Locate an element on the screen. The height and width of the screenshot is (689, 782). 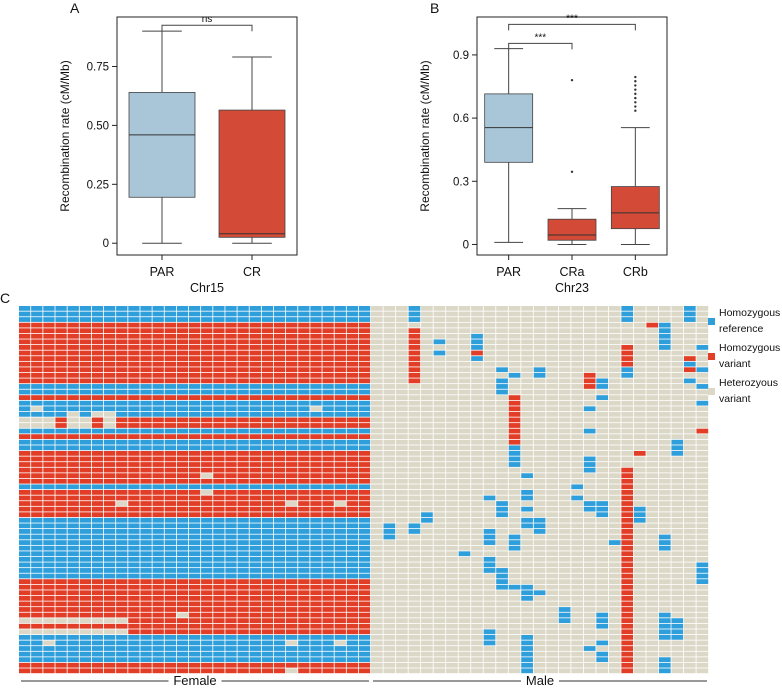
x-tick-label: PAR is located at coordinates (508, 272).